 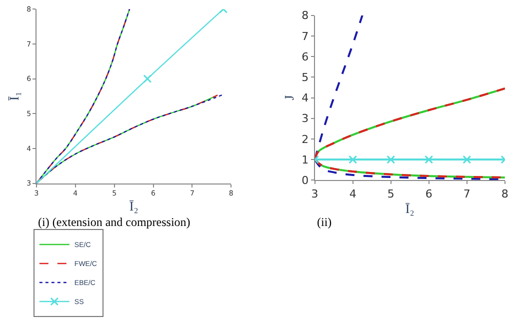 What do you see at coordinates (504, 193) in the screenshot?
I see `x-tick-label: 8` at bounding box center [504, 193].